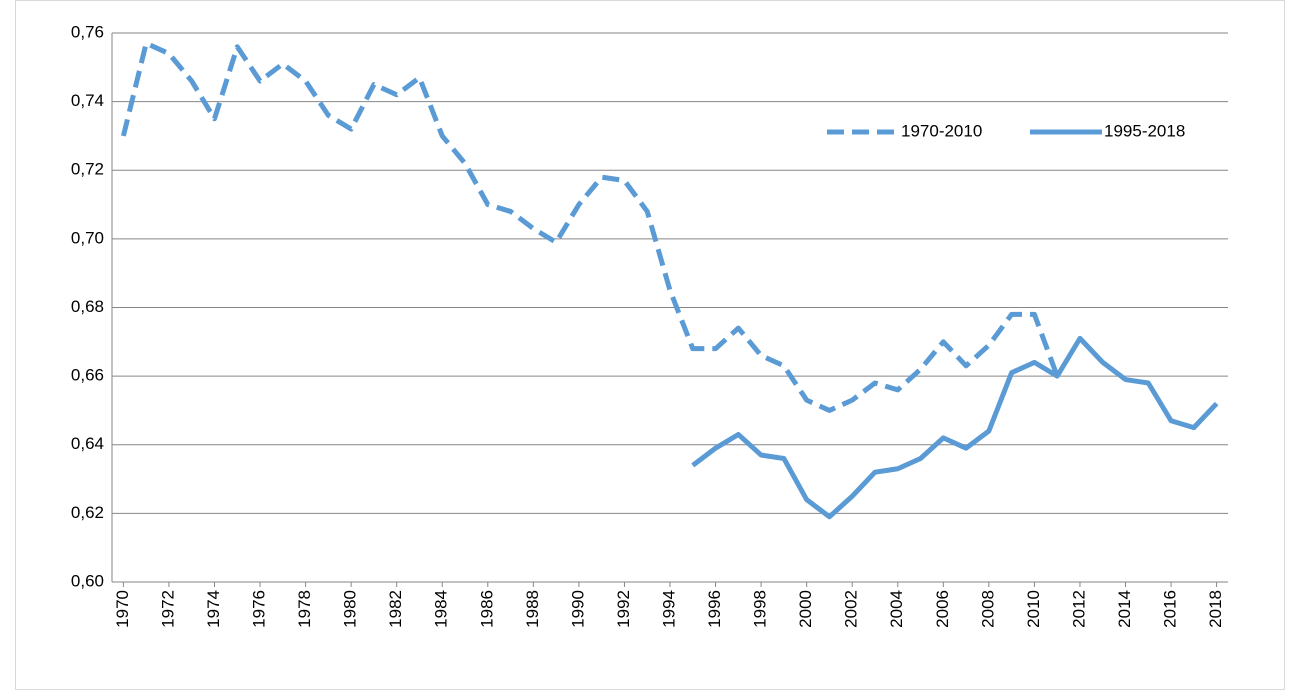 The width and height of the screenshot is (1300, 691). Describe the element at coordinates (213, 609) in the screenshot. I see `x-tick-label: 1974` at that location.